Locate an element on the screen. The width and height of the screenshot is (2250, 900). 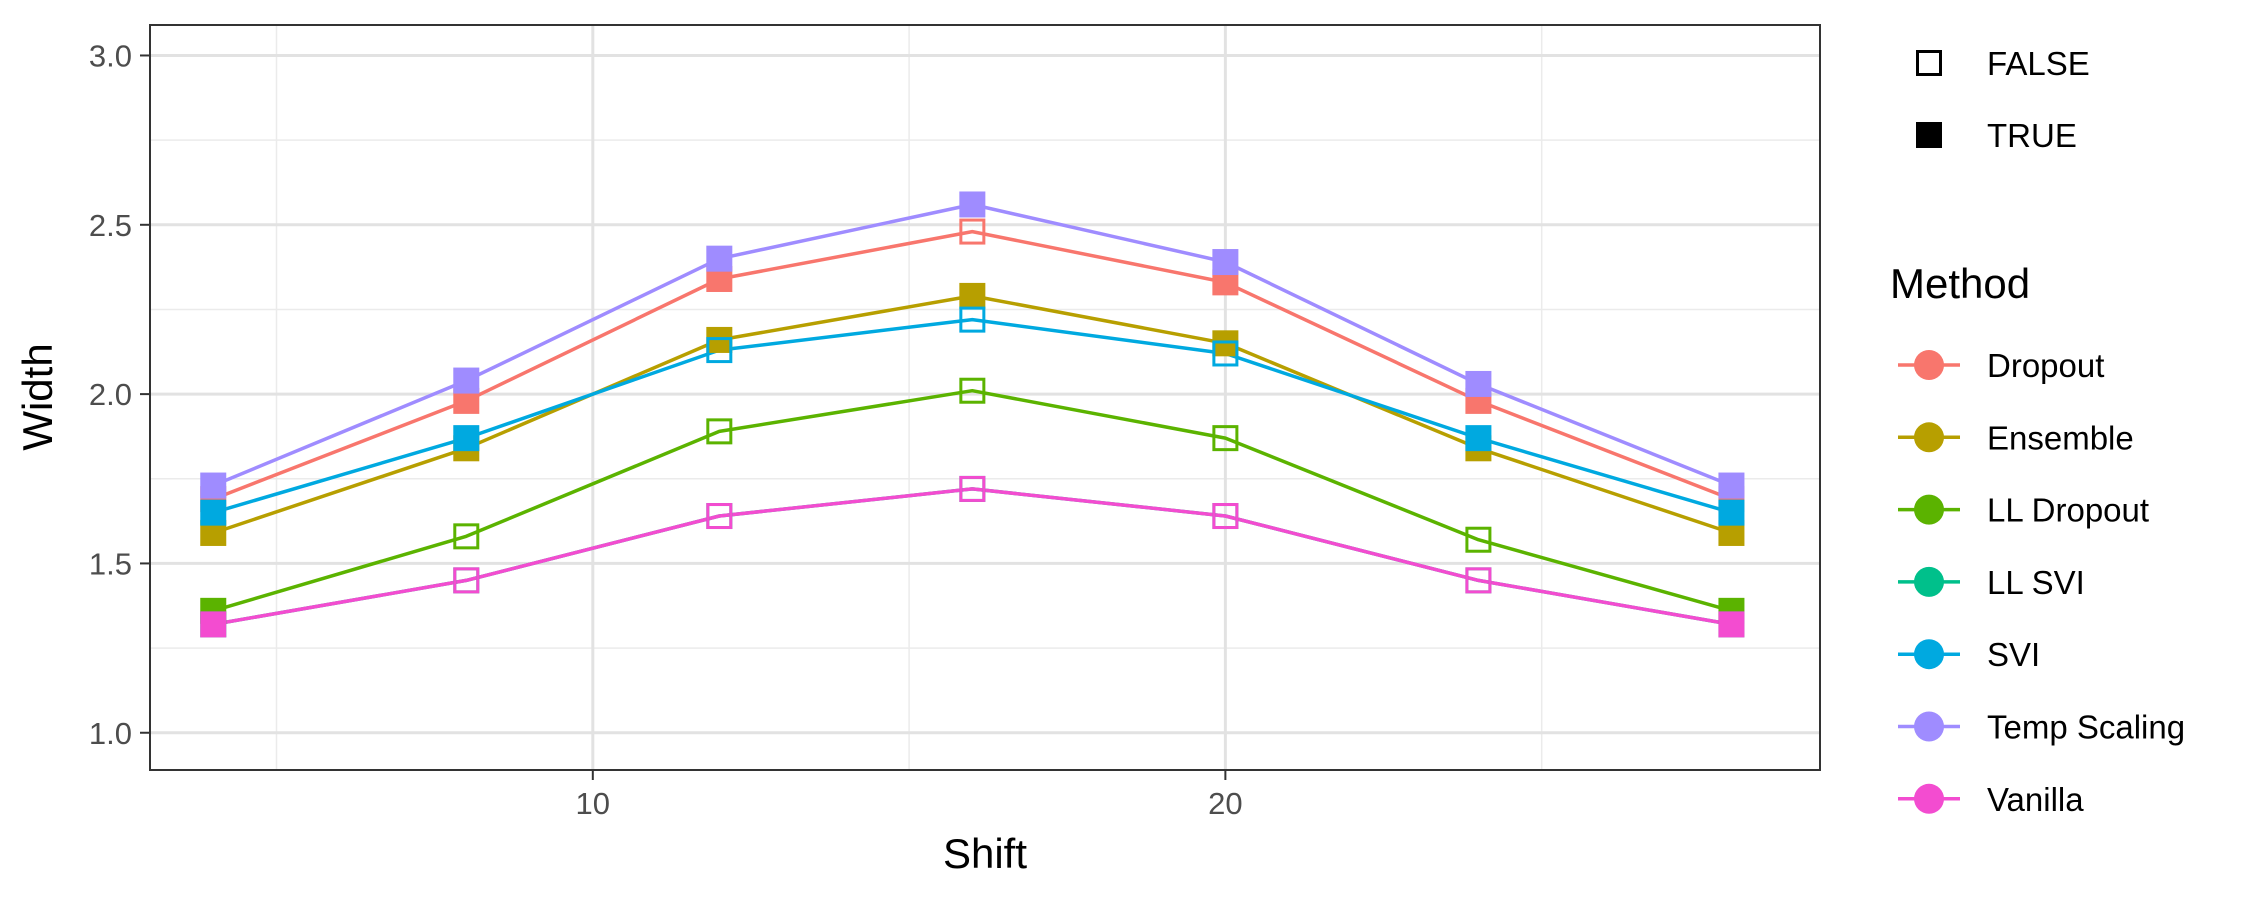
legend-label-ll-svi: LL SVI is located at coordinates (2036, 582).